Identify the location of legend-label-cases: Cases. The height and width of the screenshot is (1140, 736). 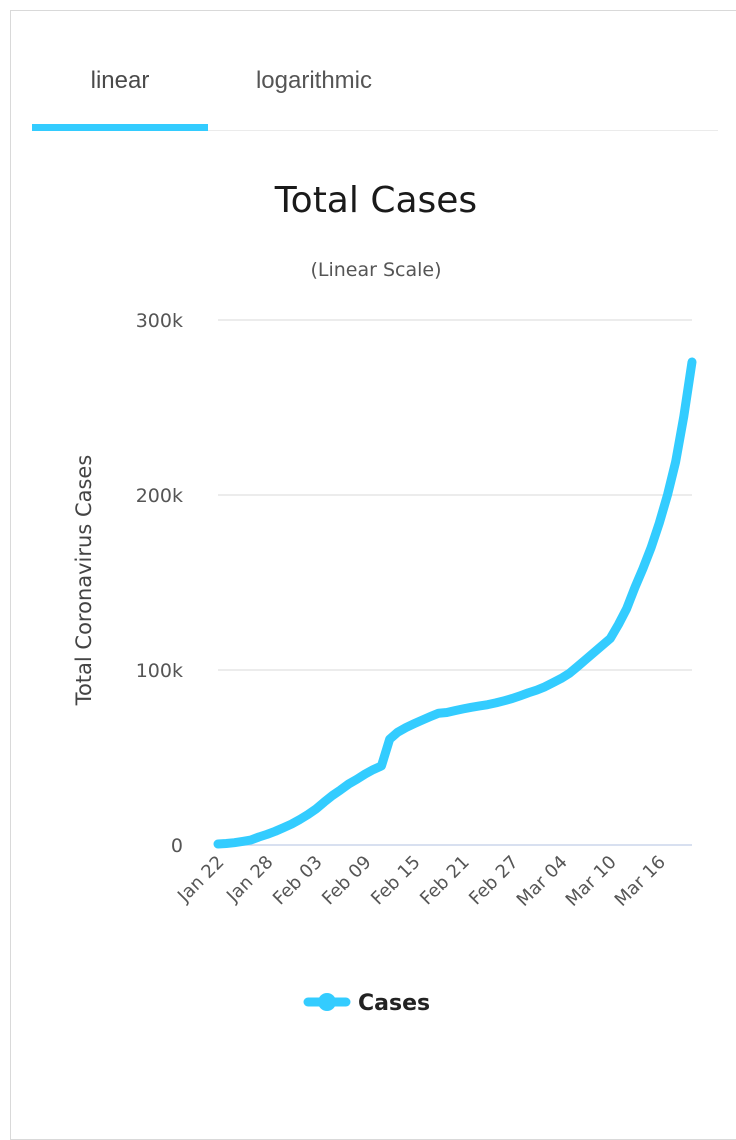
(394, 1003).